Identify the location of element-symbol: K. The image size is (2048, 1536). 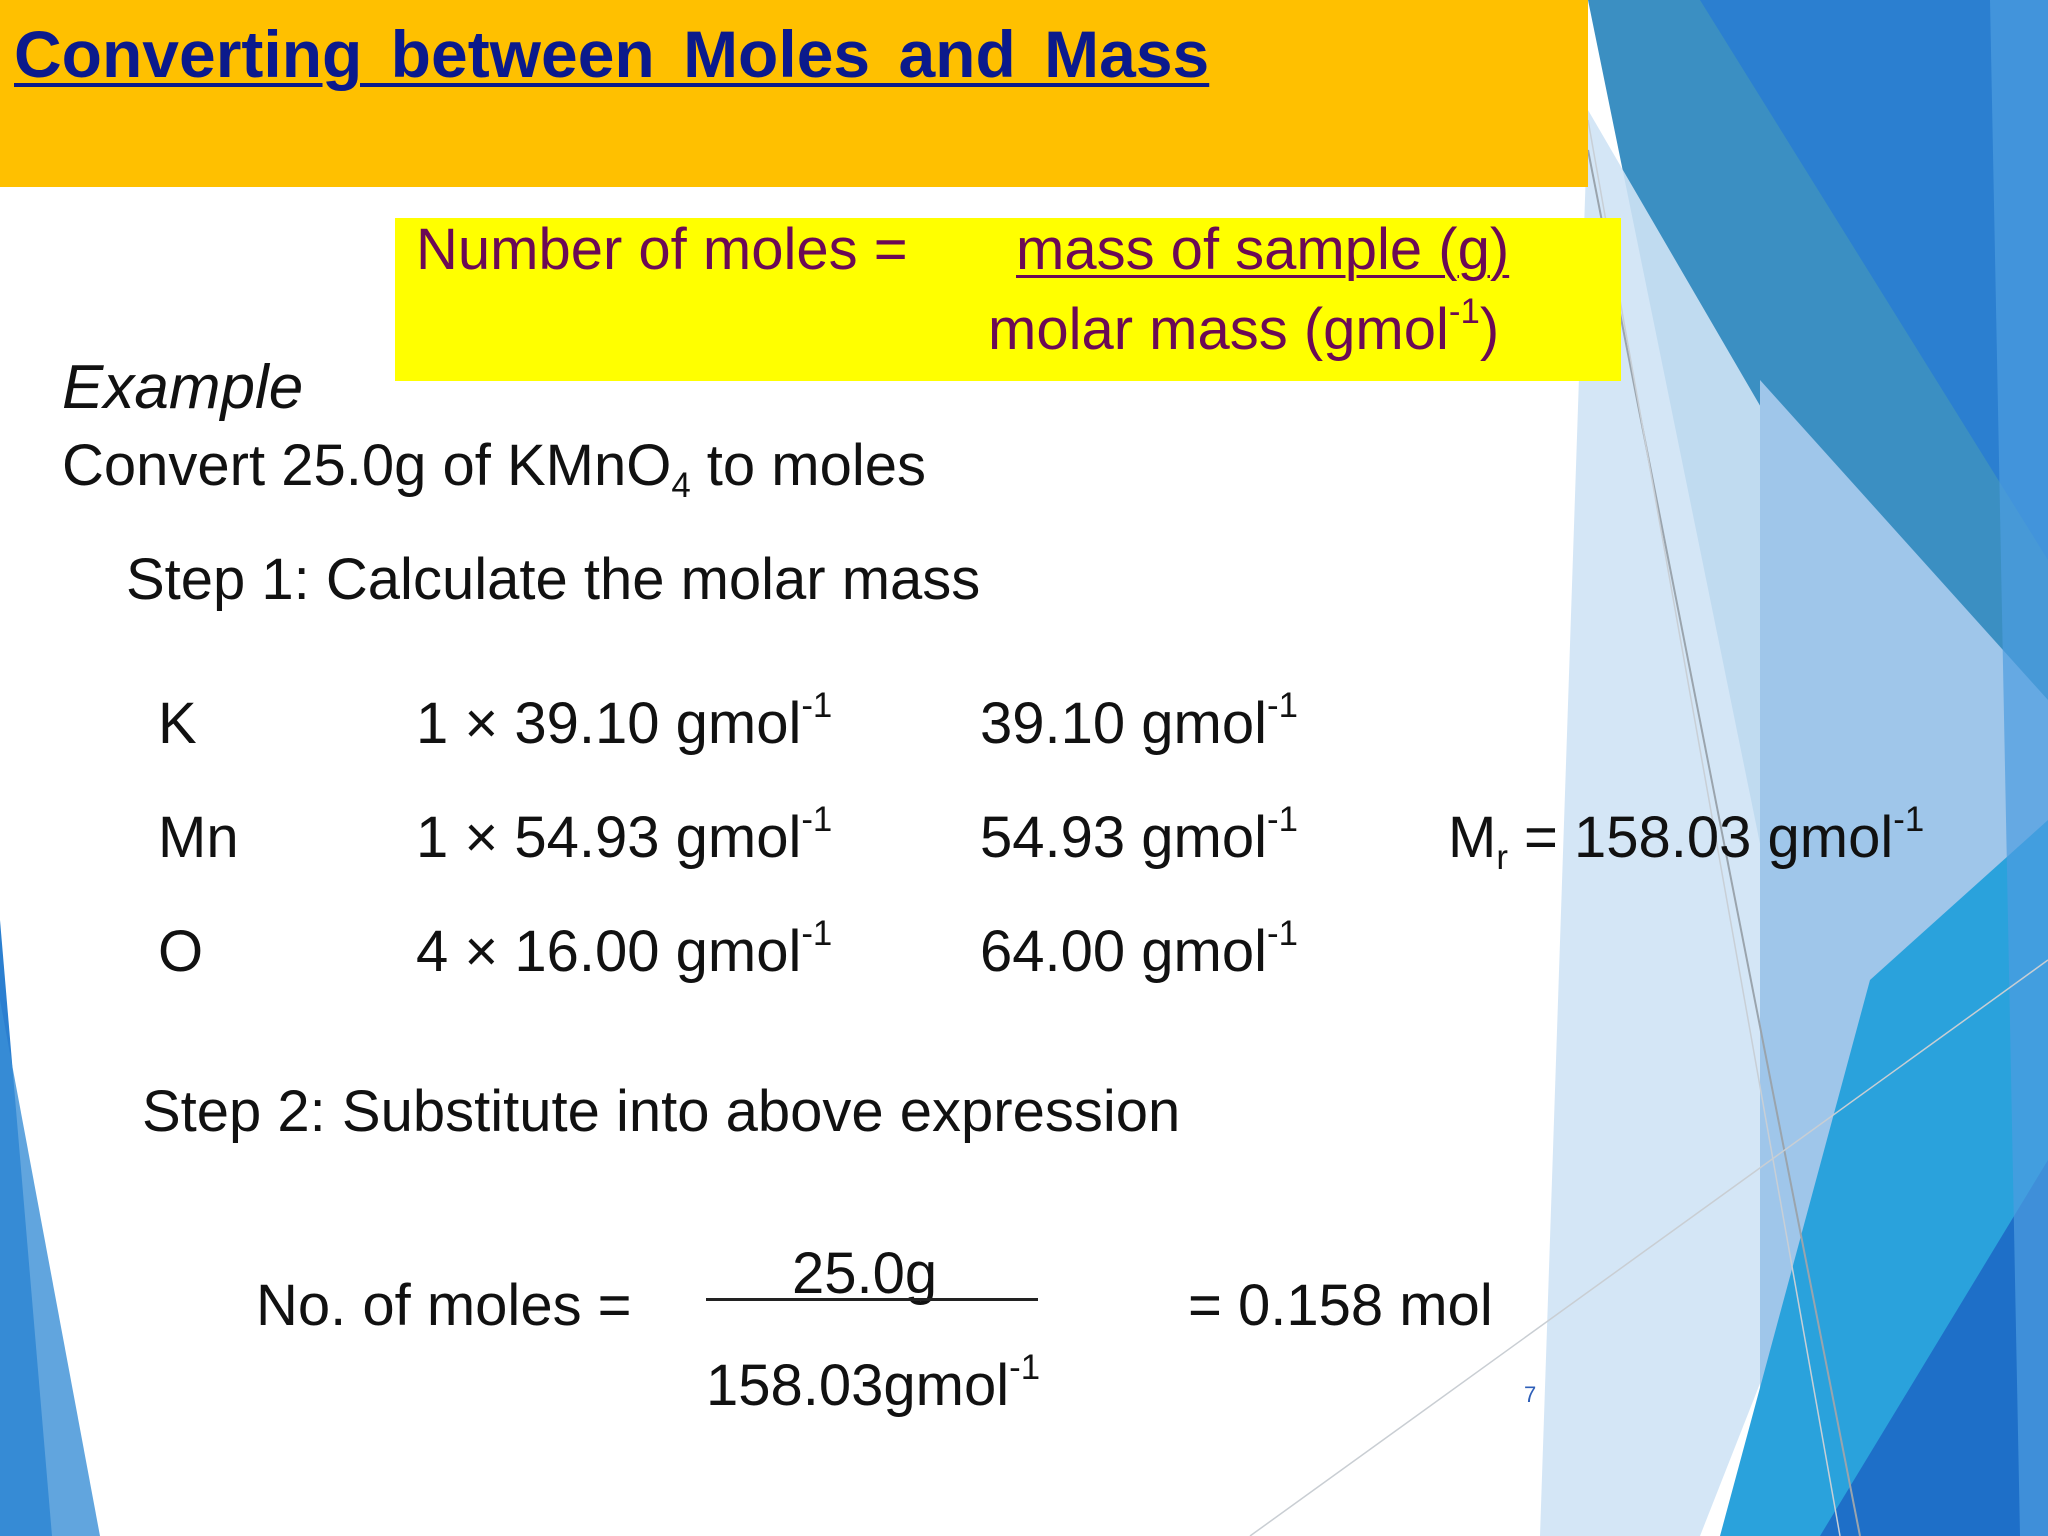
(177, 723).